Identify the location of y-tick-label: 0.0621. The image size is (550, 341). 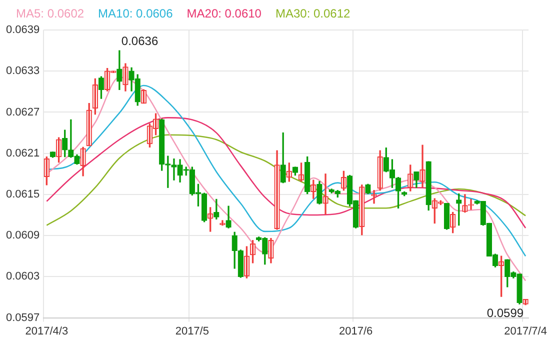
(23, 153).